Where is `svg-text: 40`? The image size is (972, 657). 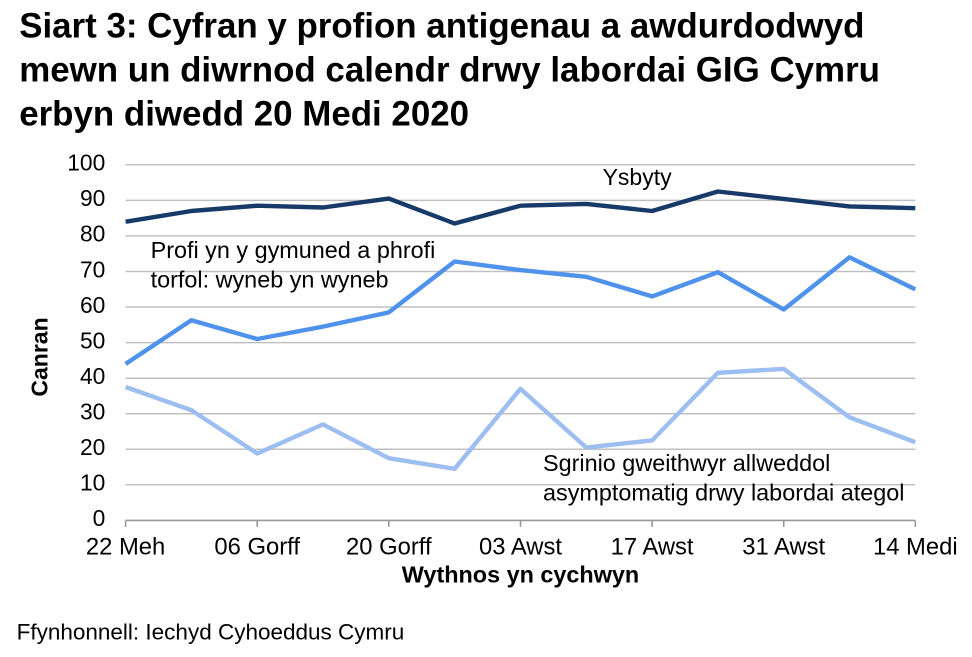 svg-text: 40 is located at coordinates (92, 376).